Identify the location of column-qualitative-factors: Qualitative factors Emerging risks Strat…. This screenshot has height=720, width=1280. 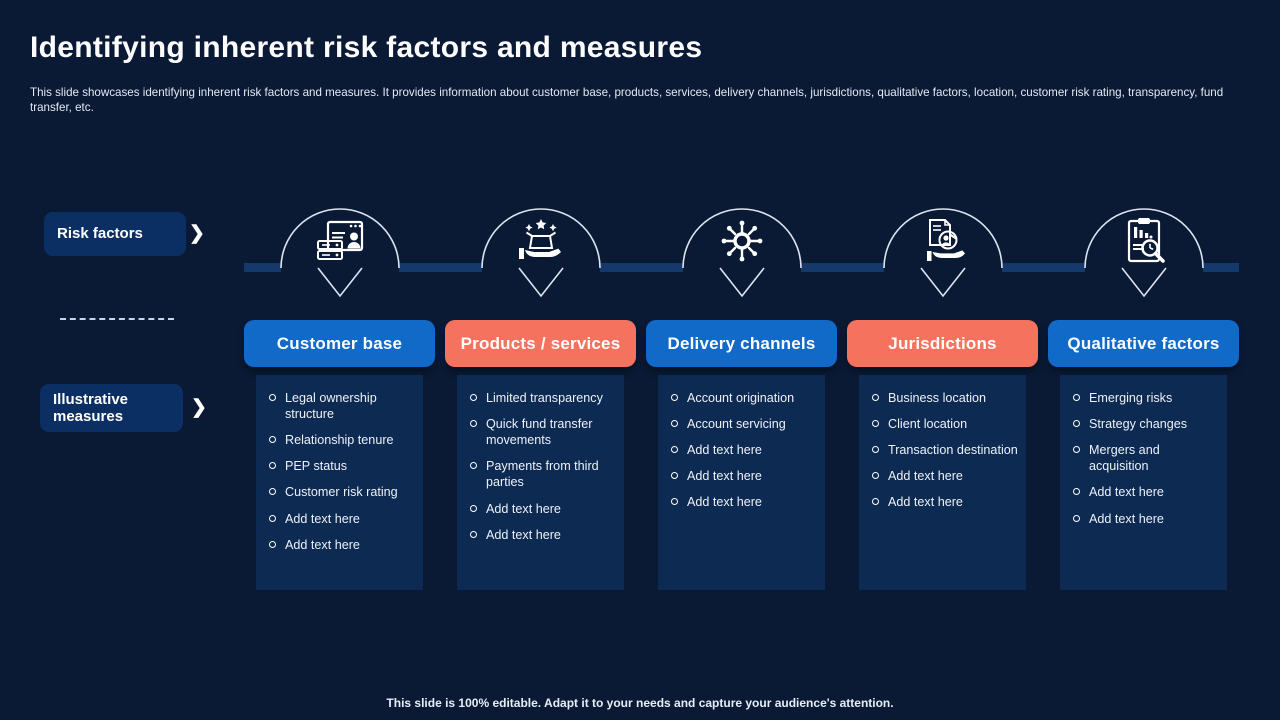
(1143, 401).